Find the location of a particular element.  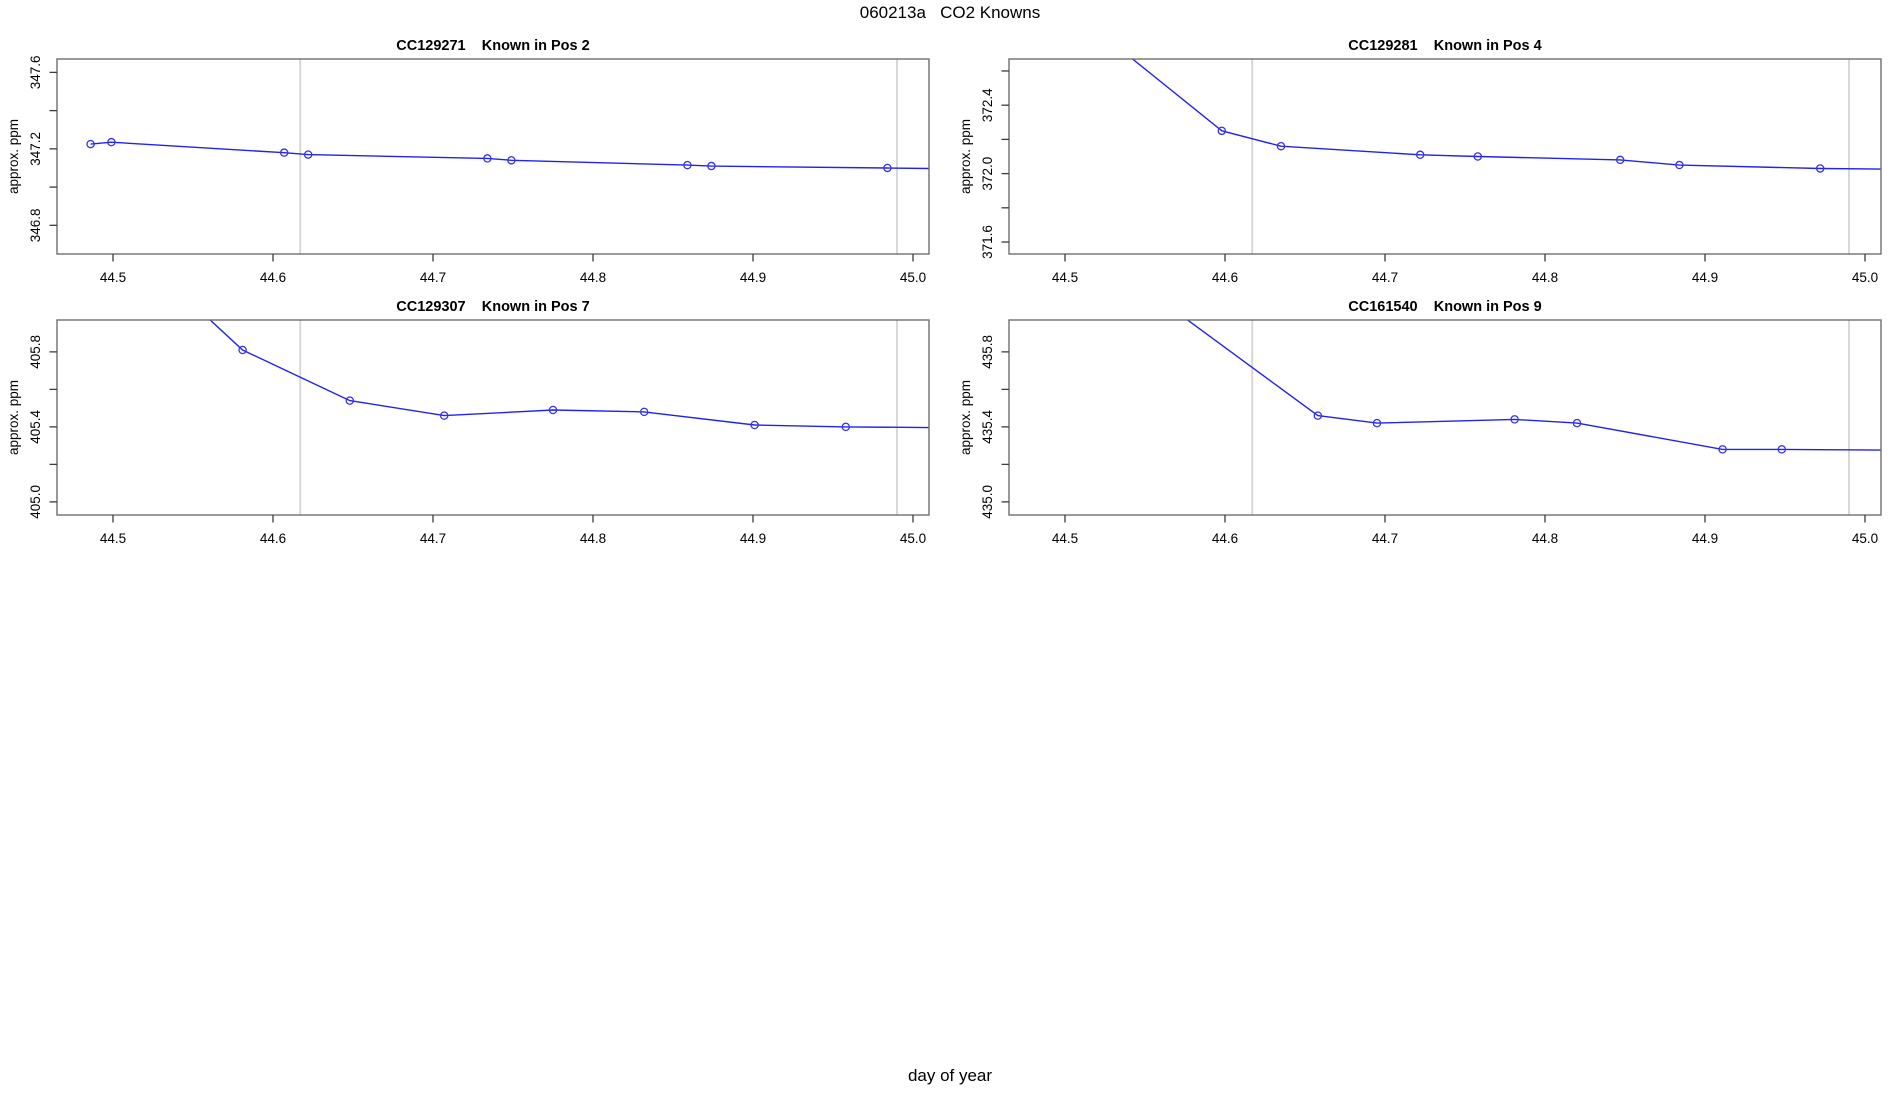

y-tick-label: 435.0 is located at coordinates (987, 502).